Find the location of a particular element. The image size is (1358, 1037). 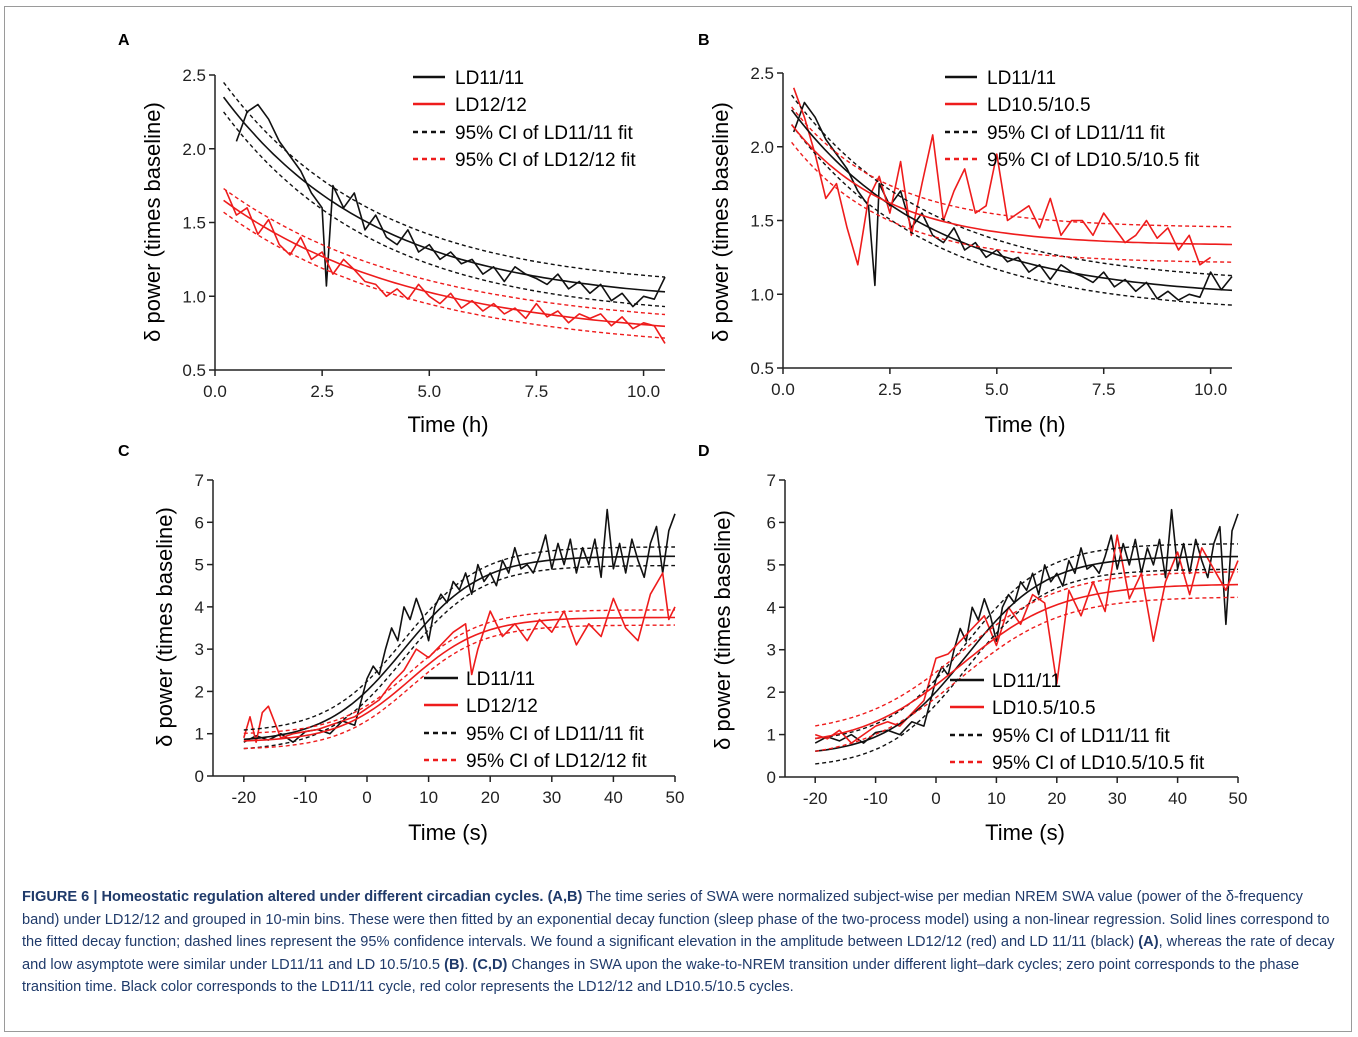

panel-c-y-tick-label: 2 is located at coordinates (199, 691).